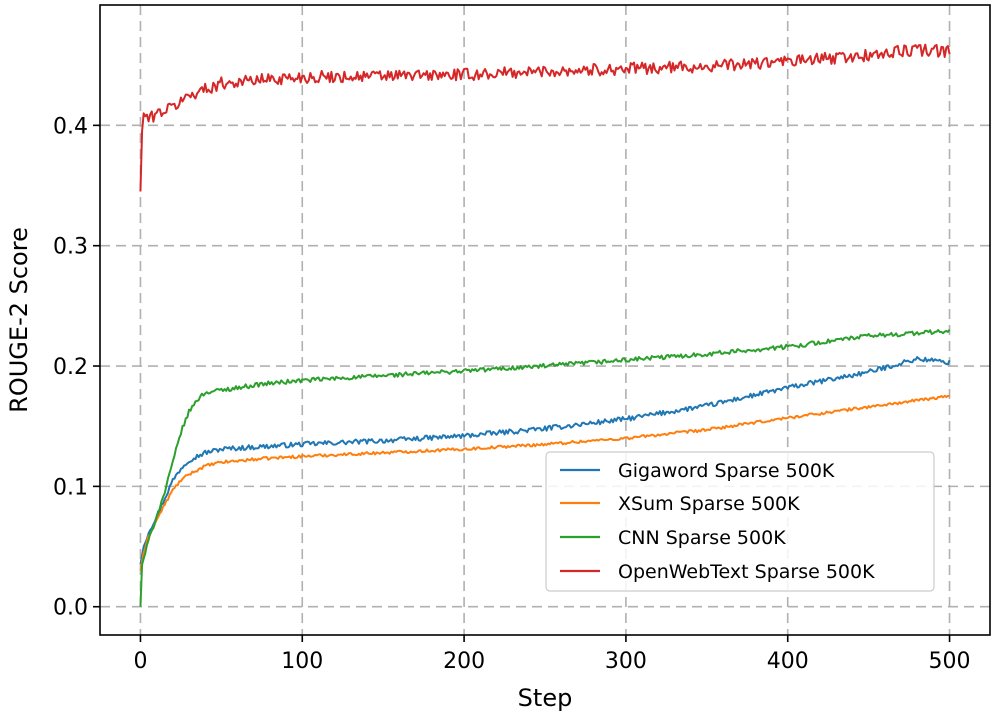 This screenshot has height=717, width=996. Describe the element at coordinates (302, 661) in the screenshot. I see `x-tick-label-1: 100` at that location.